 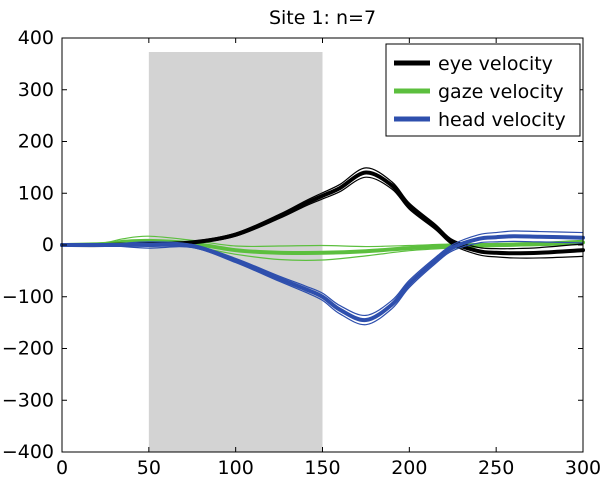 What do you see at coordinates (322, 18) in the screenshot?
I see `chart-title: Site 1: n=7` at bounding box center [322, 18].